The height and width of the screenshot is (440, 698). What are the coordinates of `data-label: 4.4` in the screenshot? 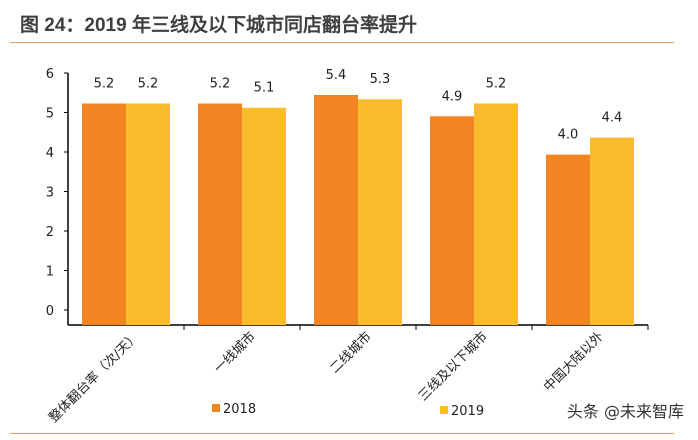 It's located at (612, 118).